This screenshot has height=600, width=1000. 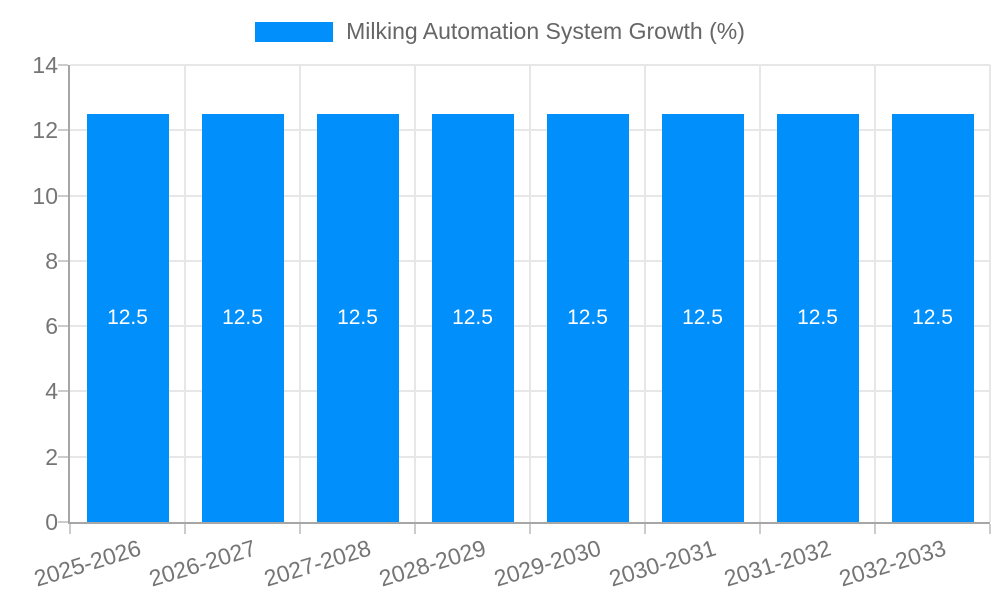 I want to click on y-axis-label: 2, so click(x=51, y=456).